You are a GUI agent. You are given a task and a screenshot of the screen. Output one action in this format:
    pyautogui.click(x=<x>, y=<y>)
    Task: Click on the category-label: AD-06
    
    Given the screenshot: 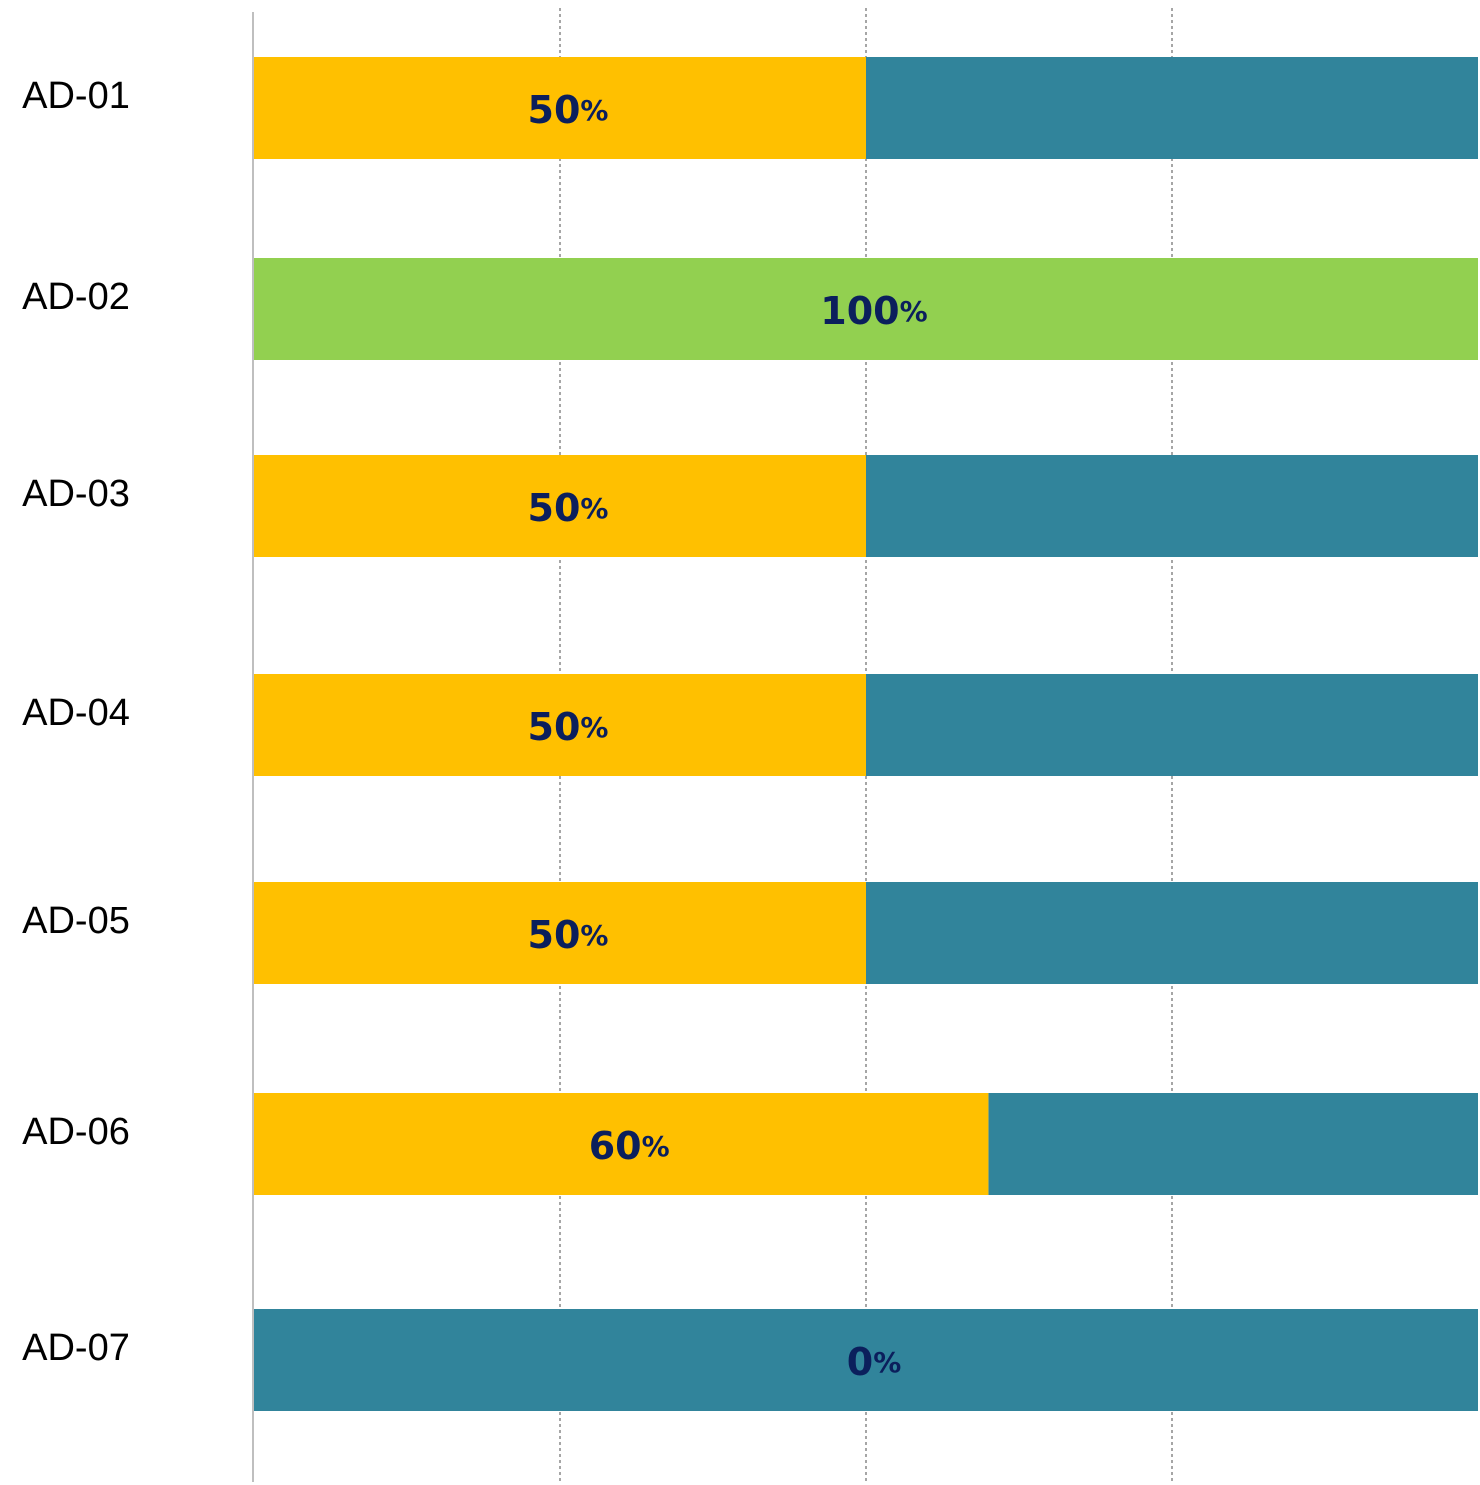 What is the action you would take?
    pyautogui.click(x=76, y=1132)
    